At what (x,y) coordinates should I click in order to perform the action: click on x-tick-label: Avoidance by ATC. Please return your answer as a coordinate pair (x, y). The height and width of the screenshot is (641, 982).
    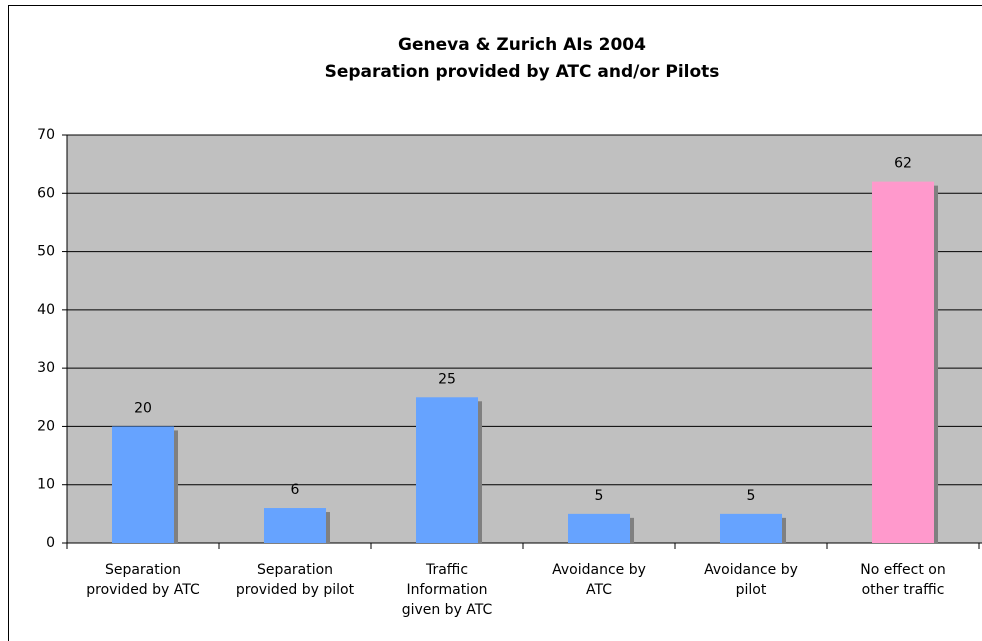
    Looking at the image, I should click on (599, 580).